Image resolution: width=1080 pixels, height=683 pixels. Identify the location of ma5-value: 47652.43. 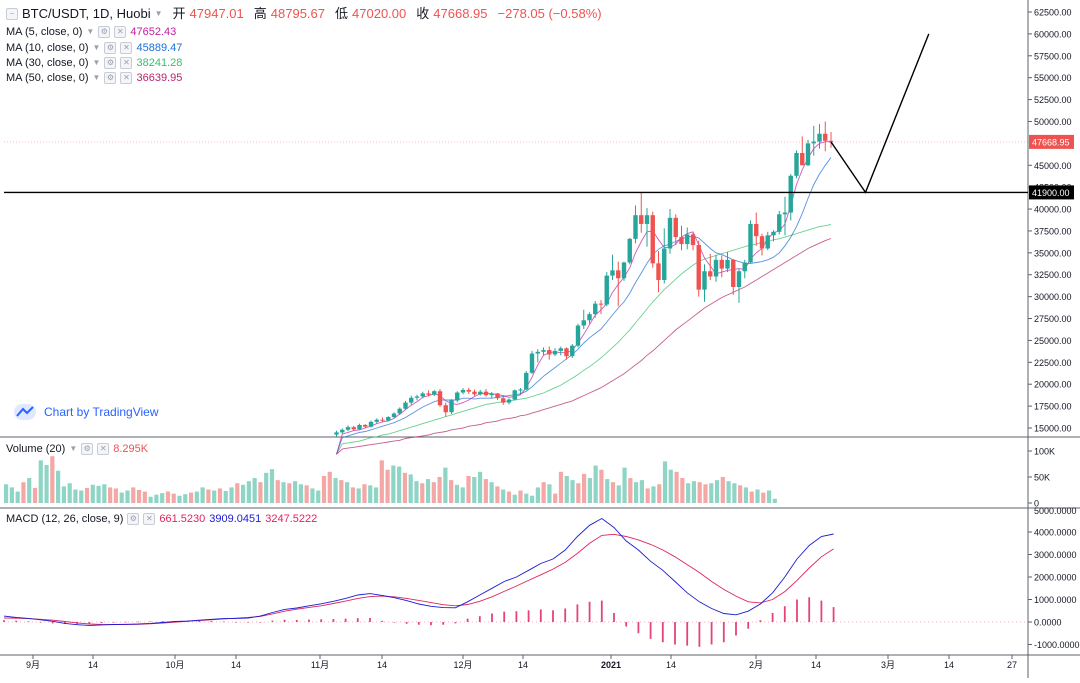
(153, 32).